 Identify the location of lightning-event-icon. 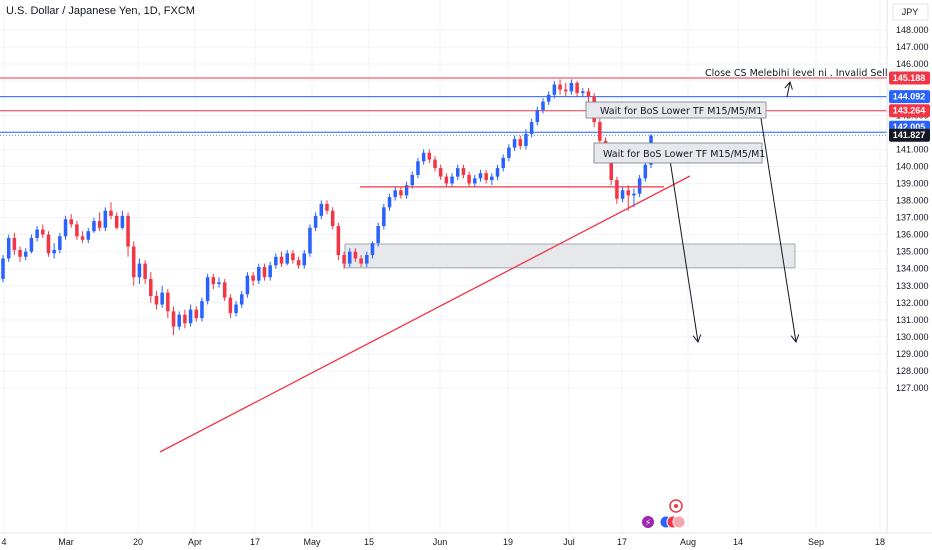
(648, 522).